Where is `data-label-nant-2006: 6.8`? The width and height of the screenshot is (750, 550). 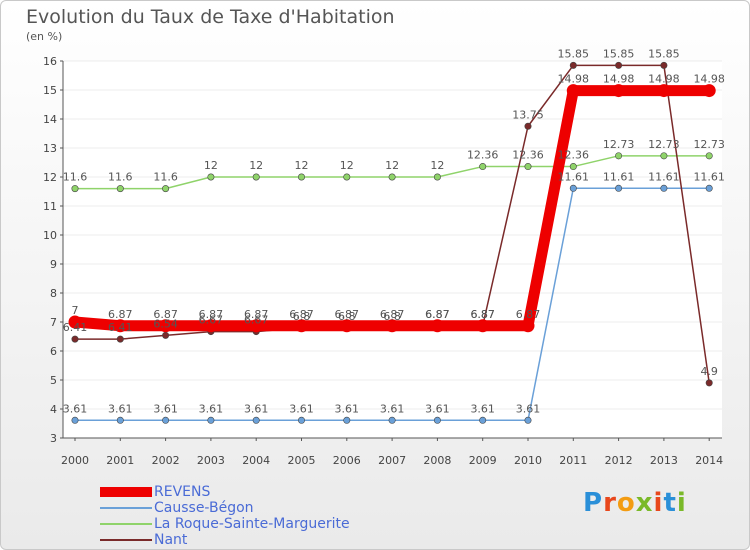
data-label-nant-2006: 6.8 is located at coordinates (347, 316).